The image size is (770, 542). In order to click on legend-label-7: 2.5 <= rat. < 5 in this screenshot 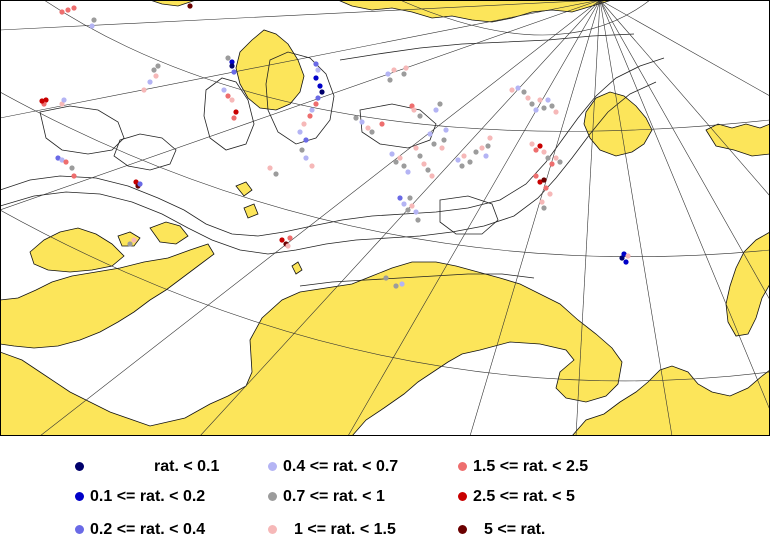, I will do `click(524, 496)`.